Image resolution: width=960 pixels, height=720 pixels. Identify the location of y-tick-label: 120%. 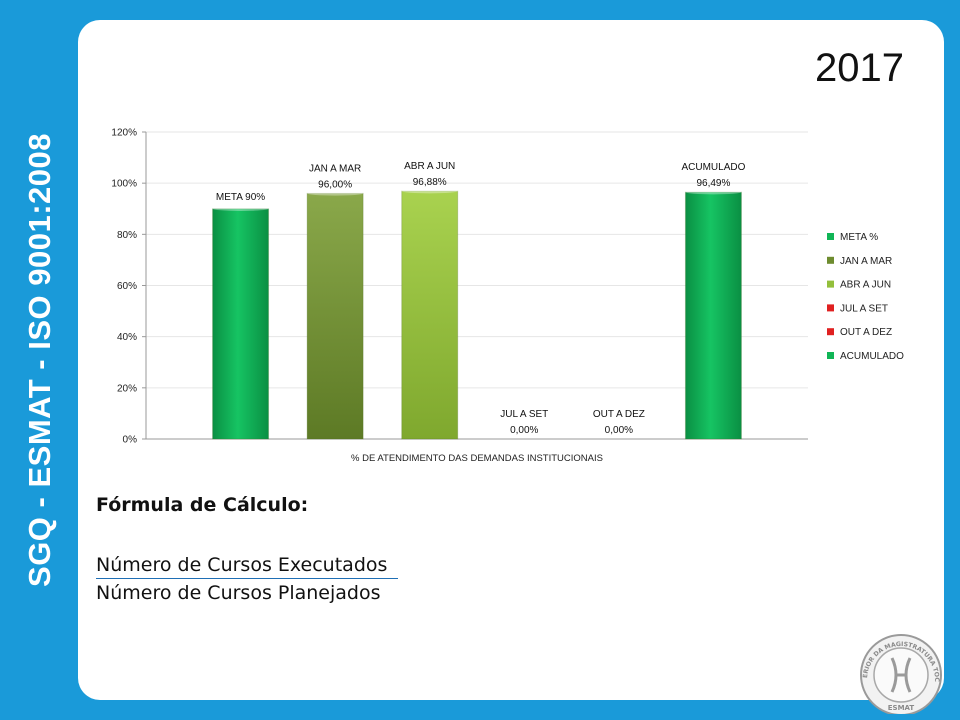
(124, 133).